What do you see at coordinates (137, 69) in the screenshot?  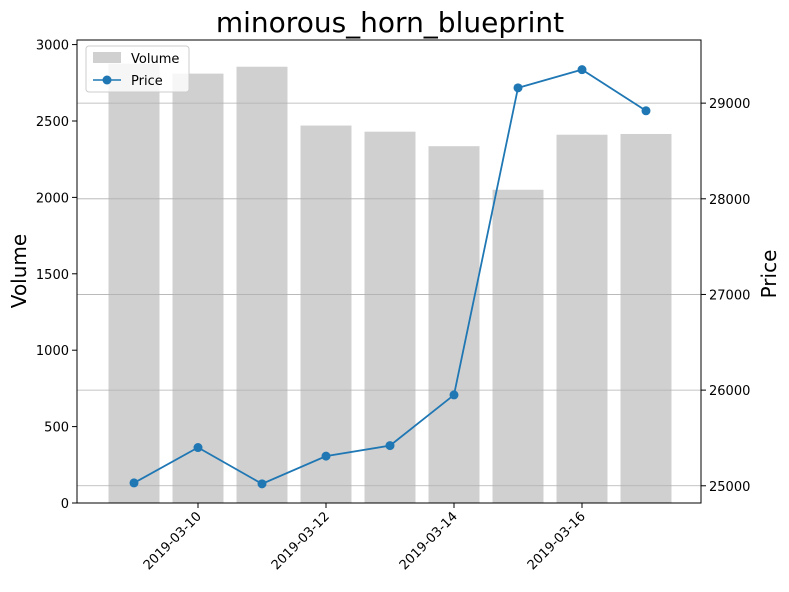 I see `legend: Volume Price` at bounding box center [137, 69].